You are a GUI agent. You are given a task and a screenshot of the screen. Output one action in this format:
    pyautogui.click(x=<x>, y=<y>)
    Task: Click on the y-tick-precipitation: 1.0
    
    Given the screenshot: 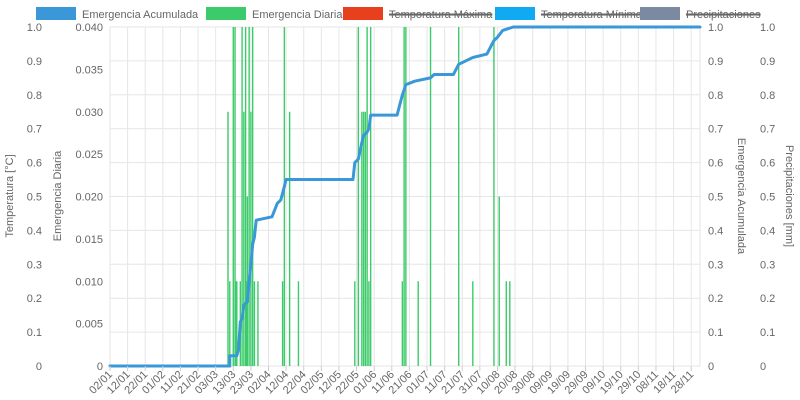 What is the action you would take?
    pyautogui.click(x=767, y=28)
    